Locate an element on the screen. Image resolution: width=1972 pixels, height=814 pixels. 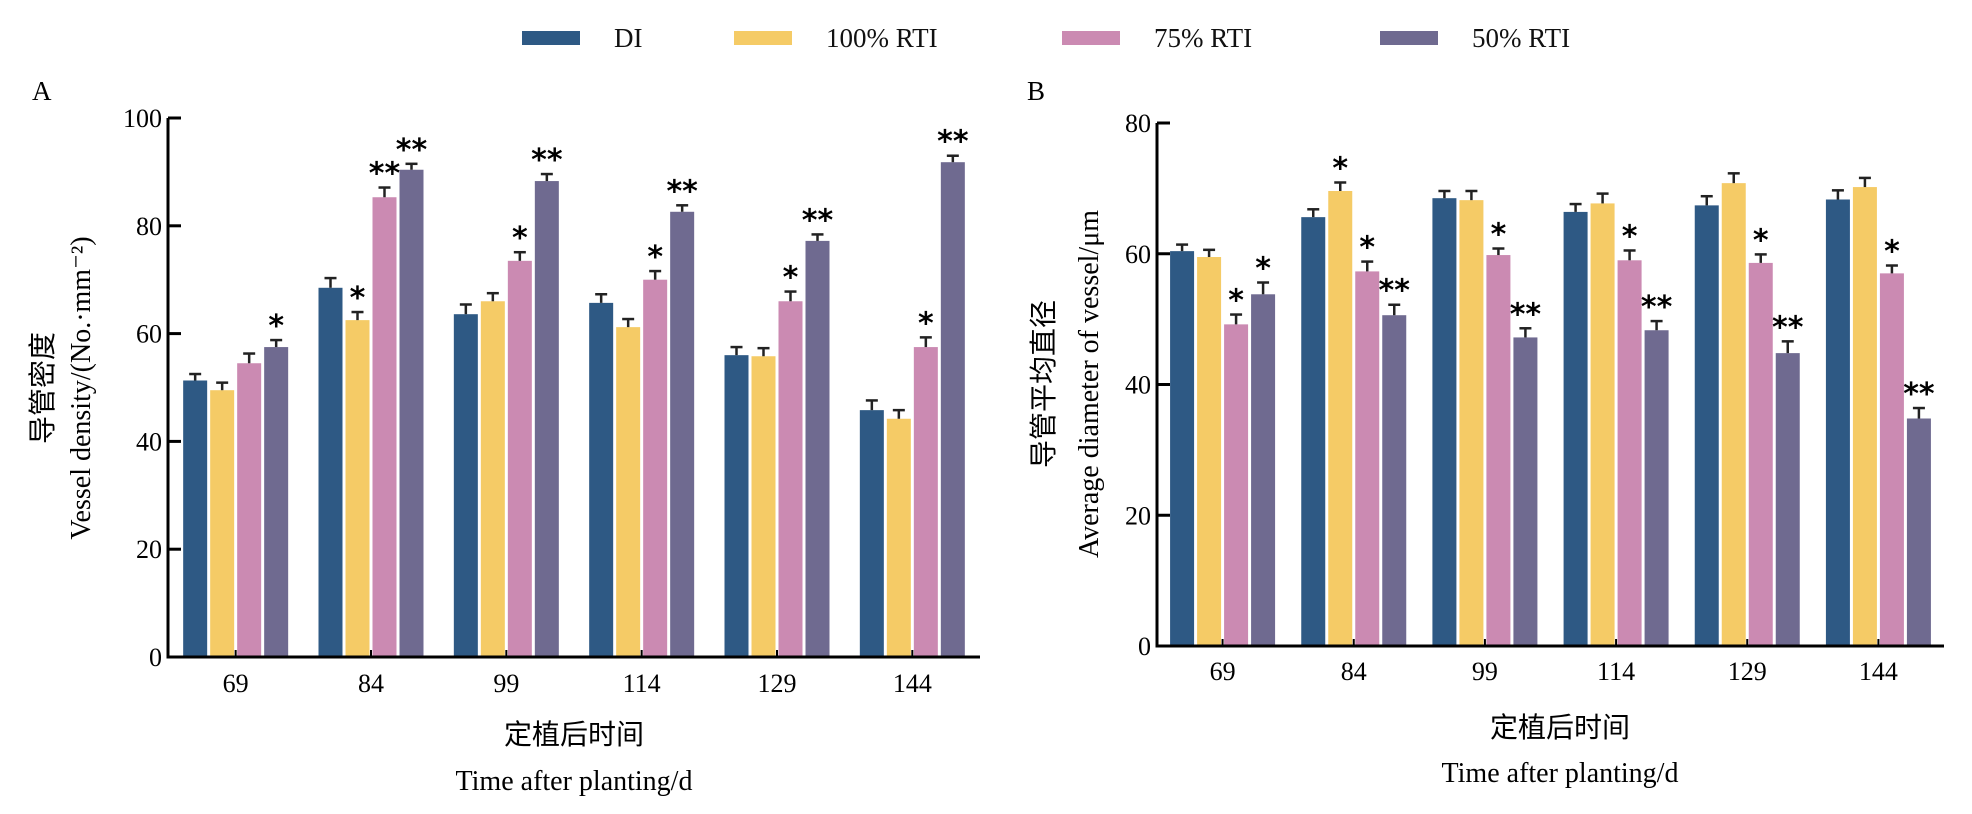
y-tick-label: 100 is located at coordinates (142, 118).